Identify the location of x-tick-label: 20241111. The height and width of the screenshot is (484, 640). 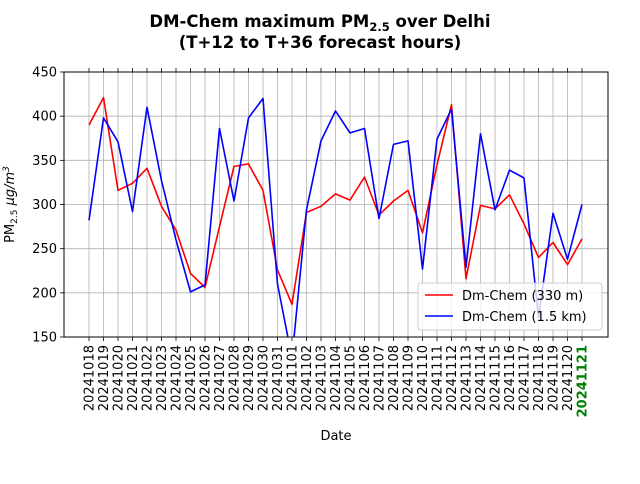
(438, 378).